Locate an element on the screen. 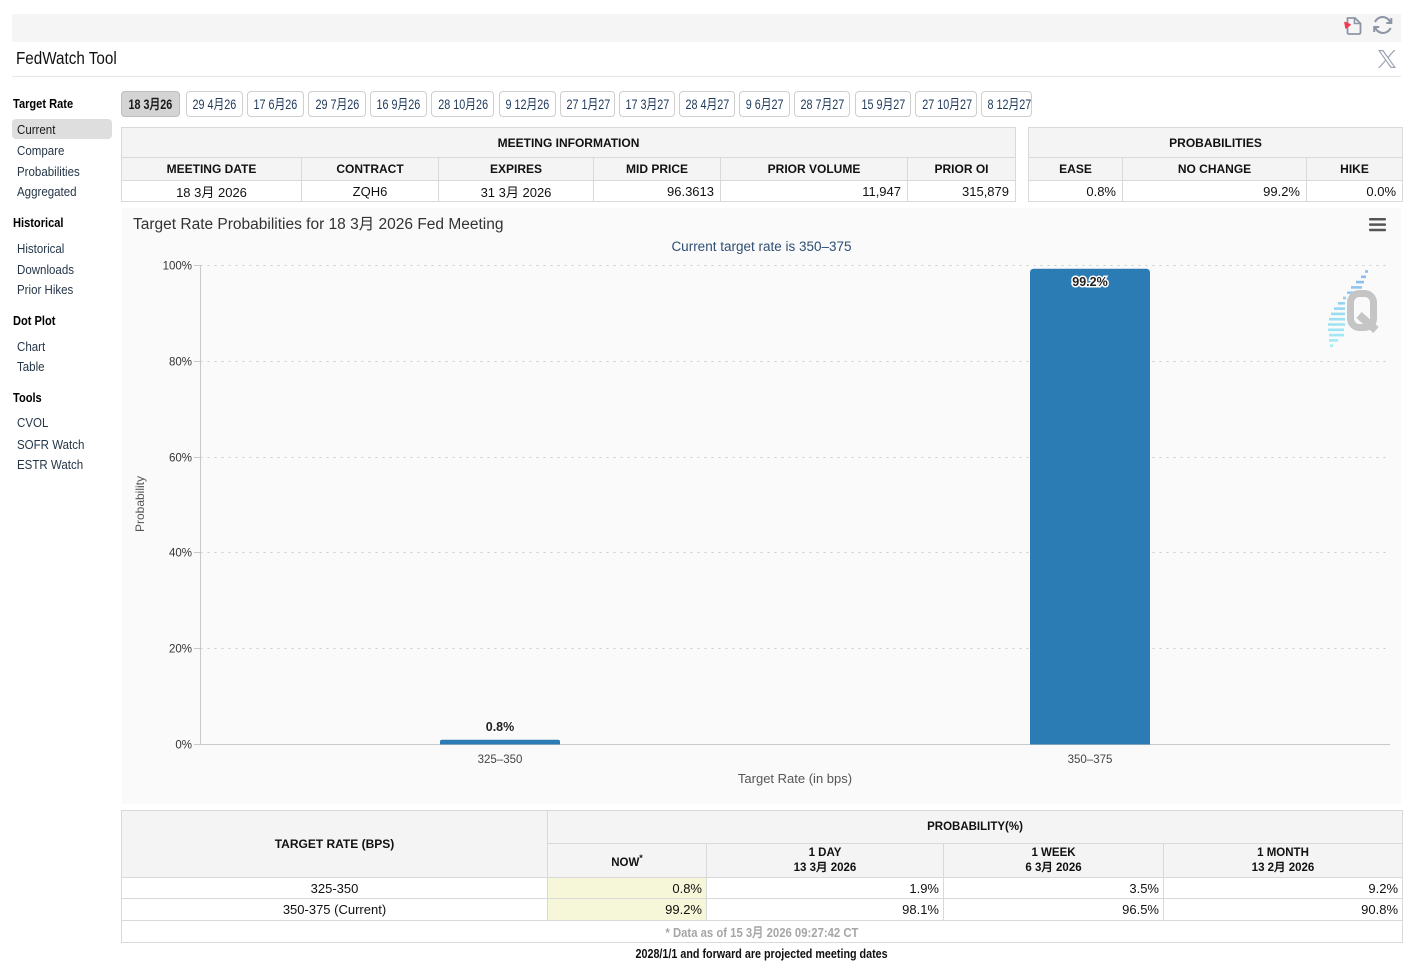  svg-text: 0.8% is located at coordinates (500, 727).